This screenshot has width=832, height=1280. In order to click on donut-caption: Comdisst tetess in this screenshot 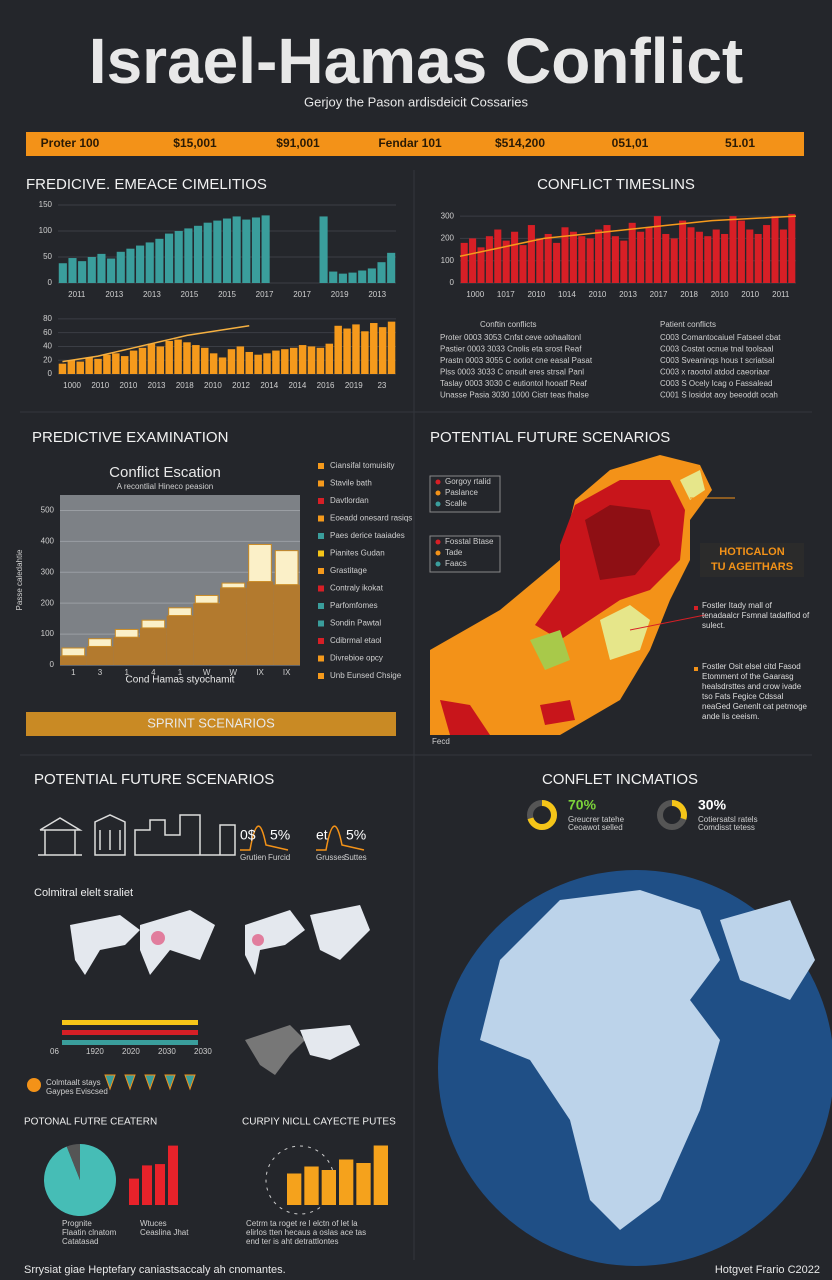, I will do `click(726, 827)`.